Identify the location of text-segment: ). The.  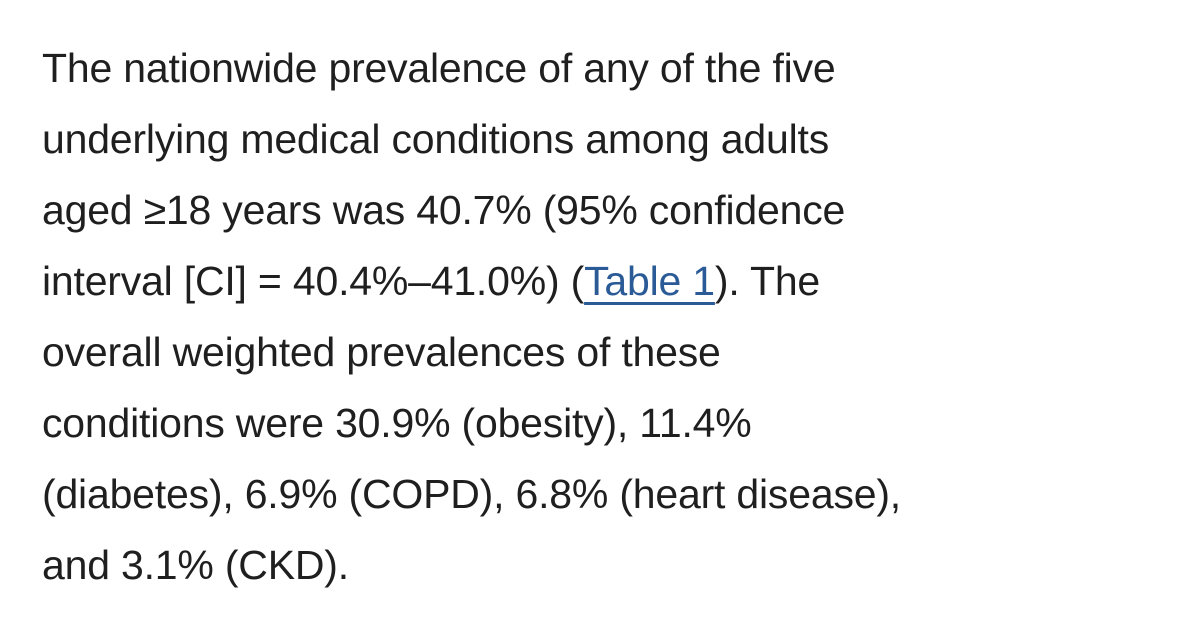
(767, 281).